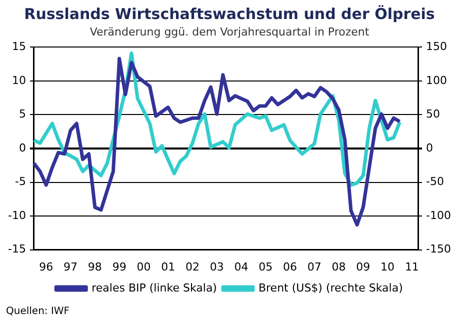 This screenshot has height=326, width=459. Describe the element at coordinates (439, 215) in the screenshot. I see `y2-tick-label: -100` at that location.